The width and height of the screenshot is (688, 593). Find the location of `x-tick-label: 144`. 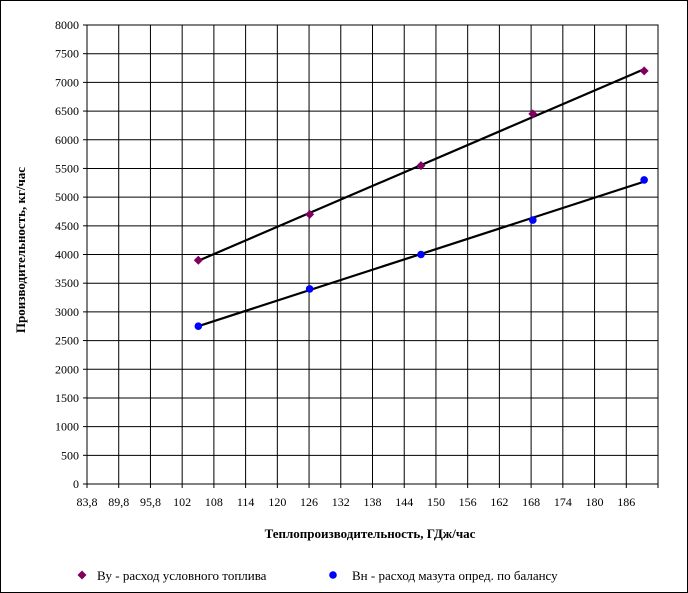

x-tick-label: 144 is located at coordinates (404, 502).